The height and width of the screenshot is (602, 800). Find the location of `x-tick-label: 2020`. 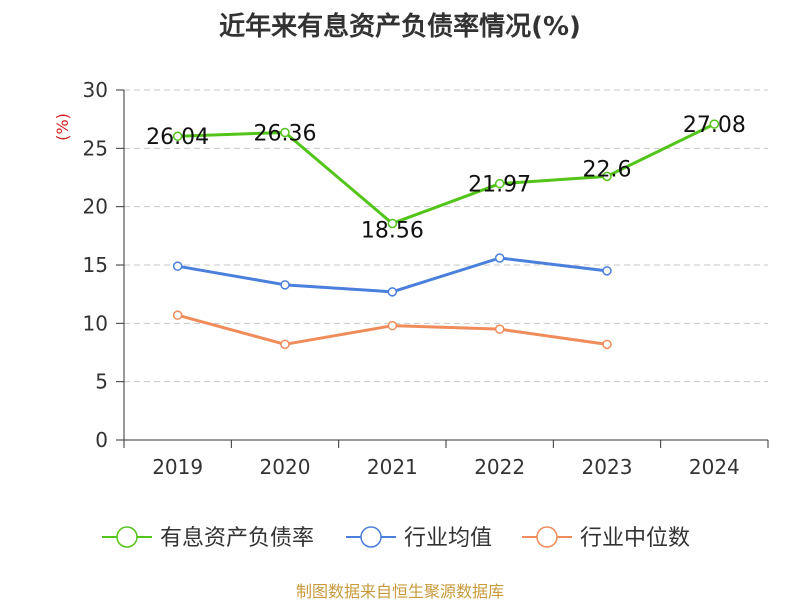

x-tick-label: 2020 is located at coordinates (285, 467).